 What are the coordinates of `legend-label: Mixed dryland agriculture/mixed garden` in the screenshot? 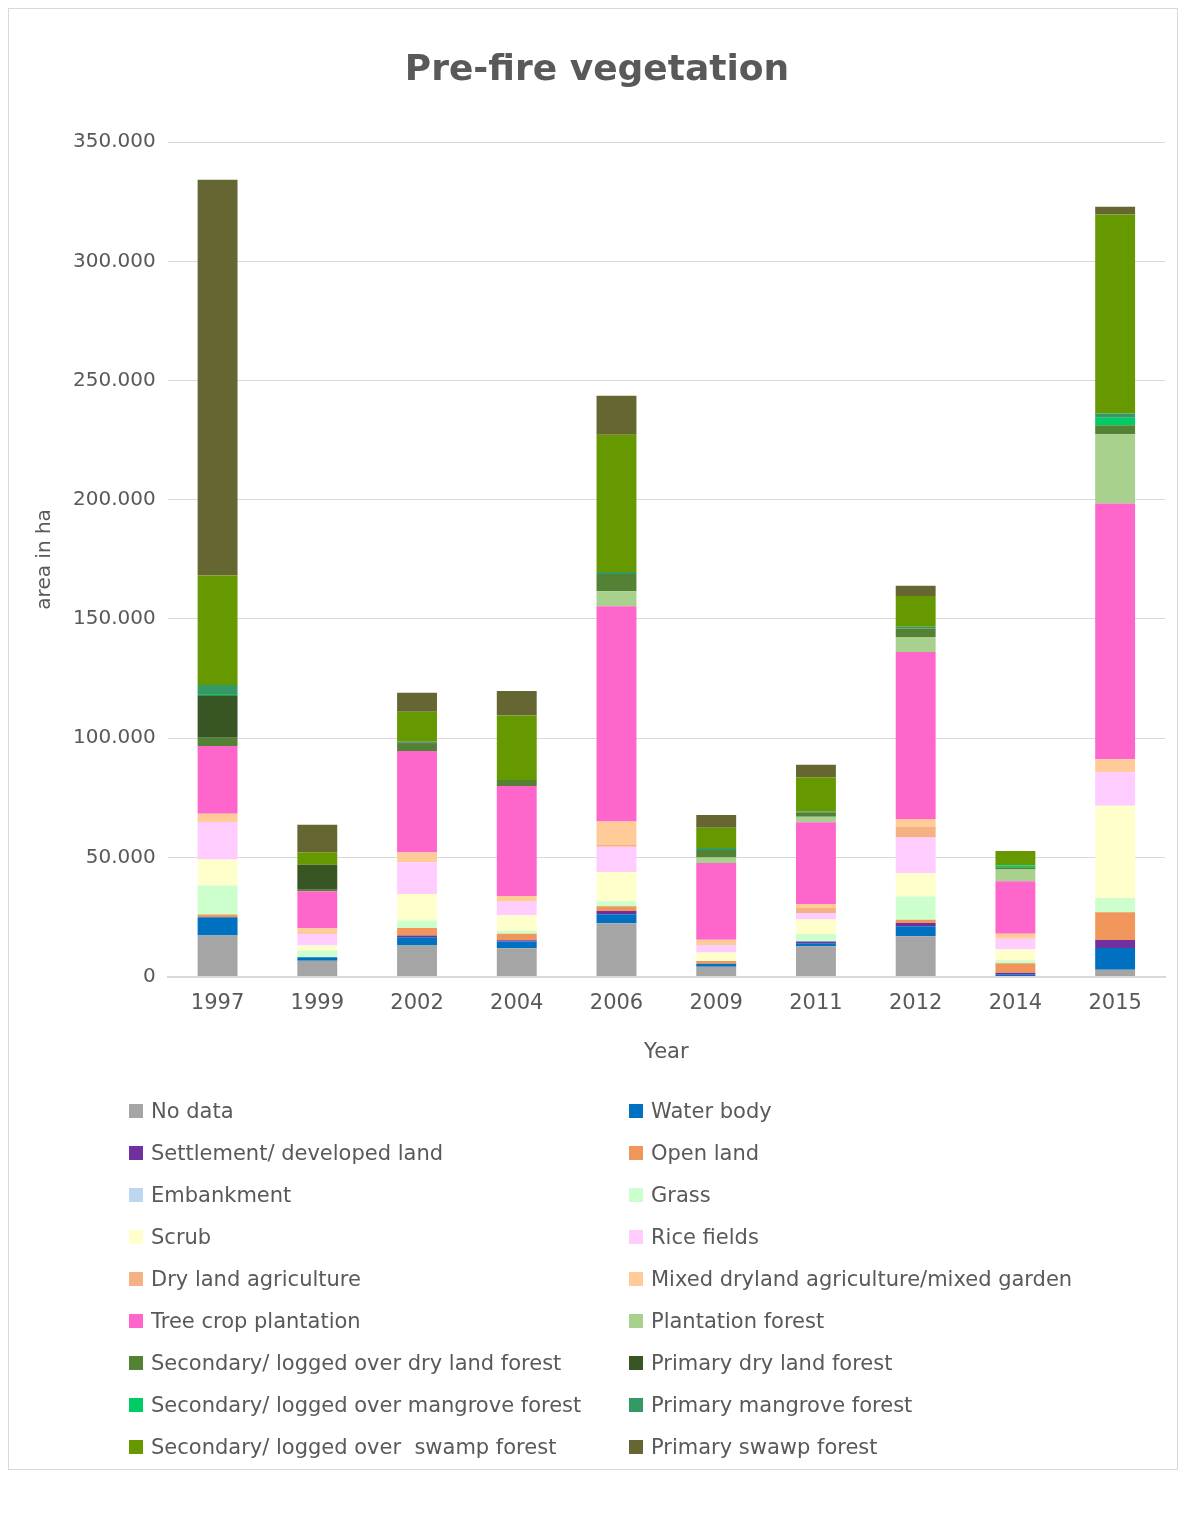 It's located at (862, 1279).